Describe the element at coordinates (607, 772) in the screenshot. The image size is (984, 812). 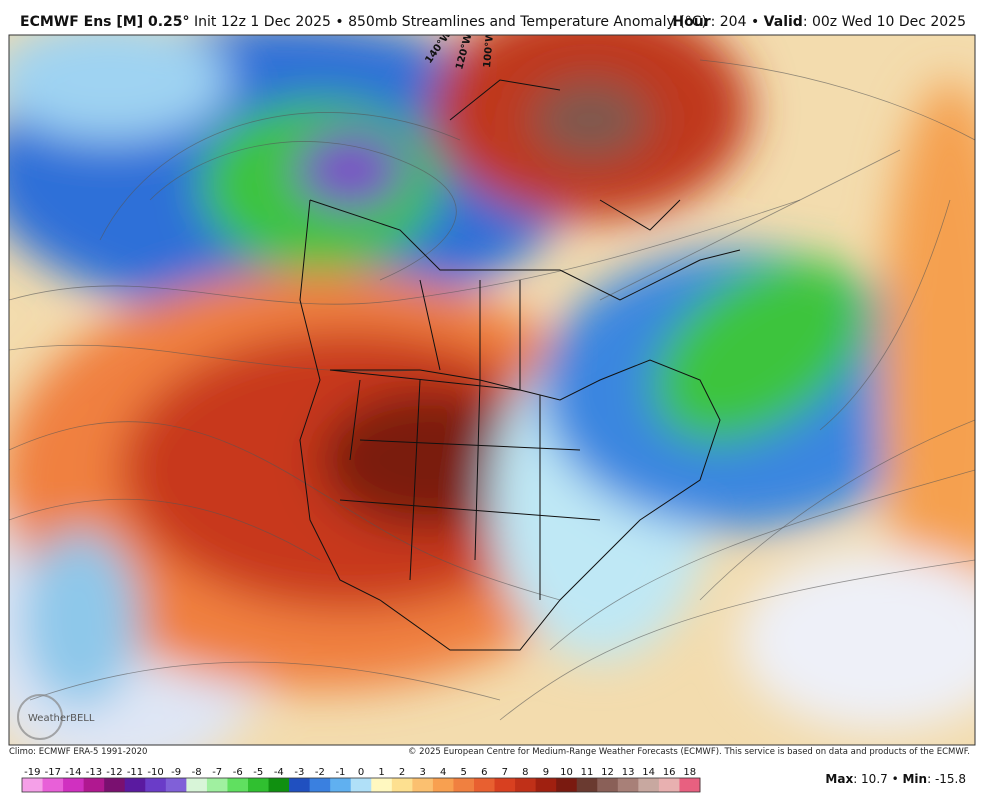
I see `colorbar-label: 12` at that location.